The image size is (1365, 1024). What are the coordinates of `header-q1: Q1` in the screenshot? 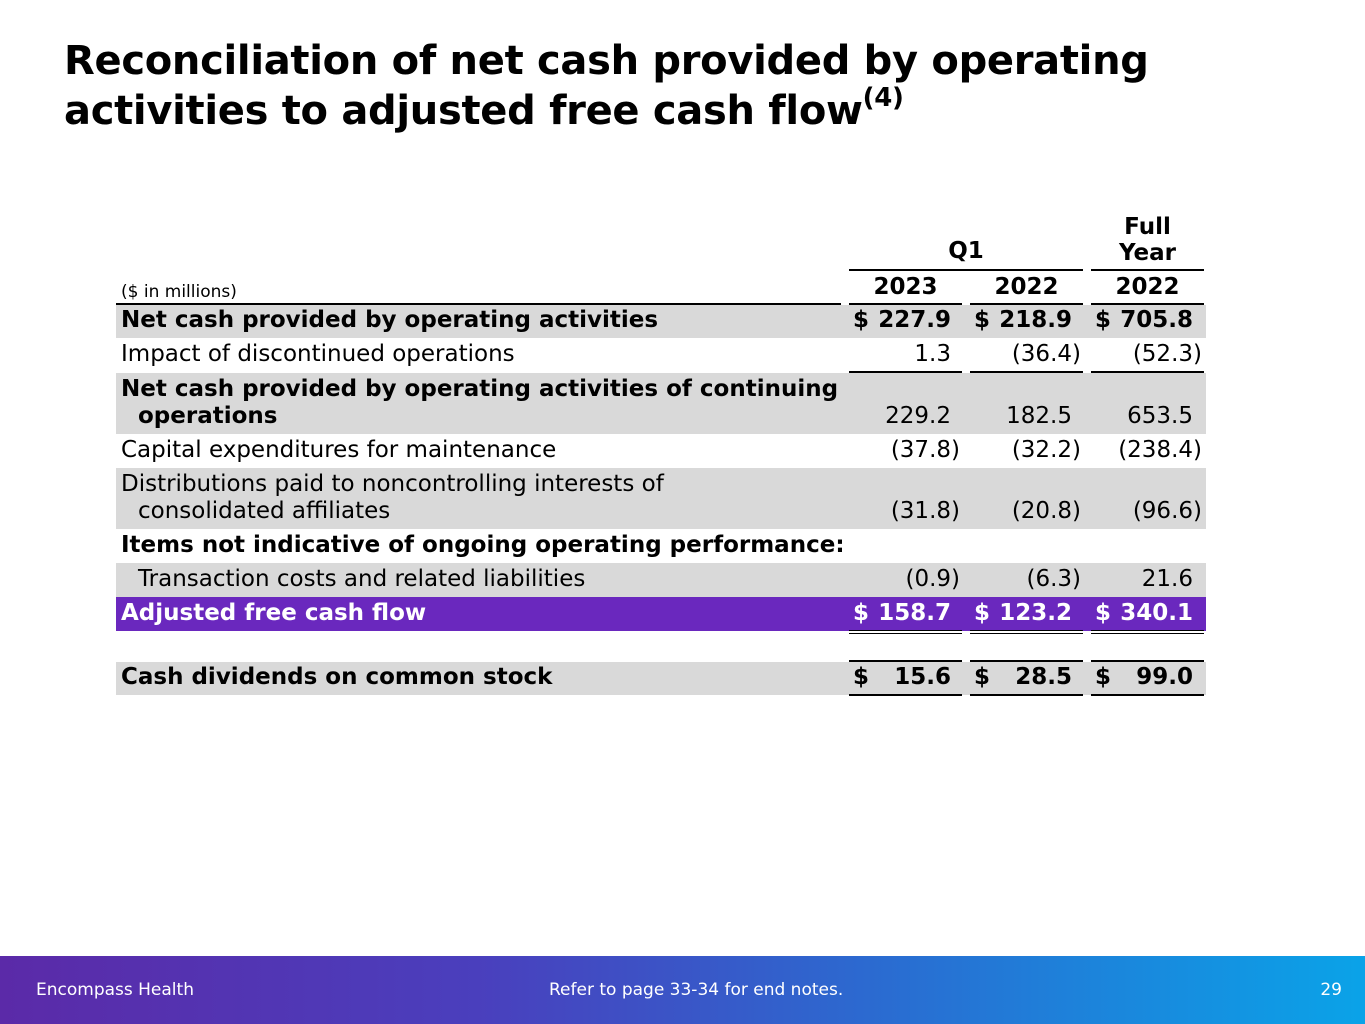 It's located at (966, 251).